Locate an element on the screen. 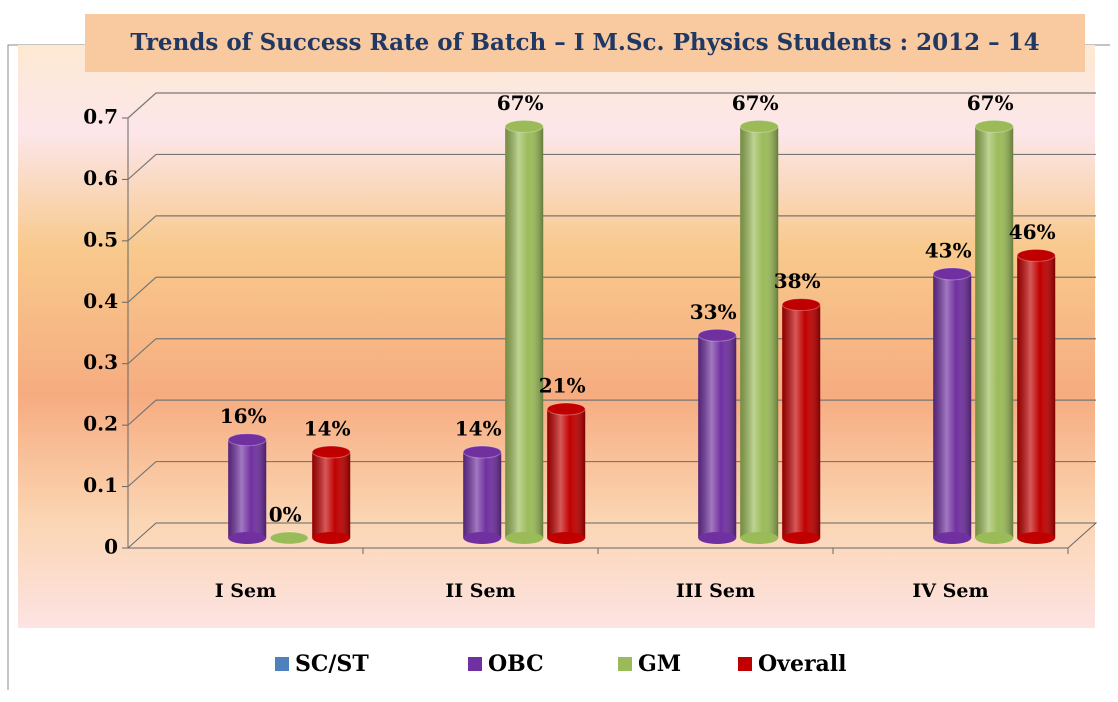  title-box is located at coordinates (585, 43).